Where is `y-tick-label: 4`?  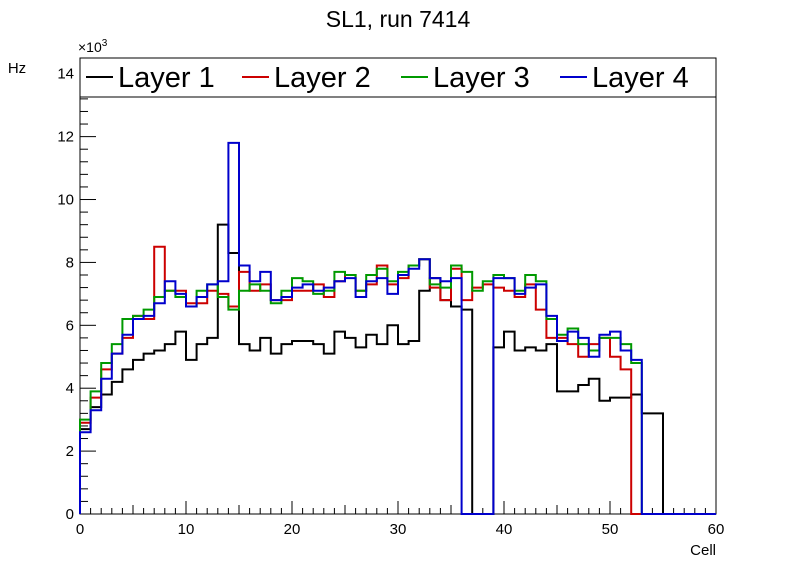 y-tick-label: 4 is located at coordinates (70, 388).